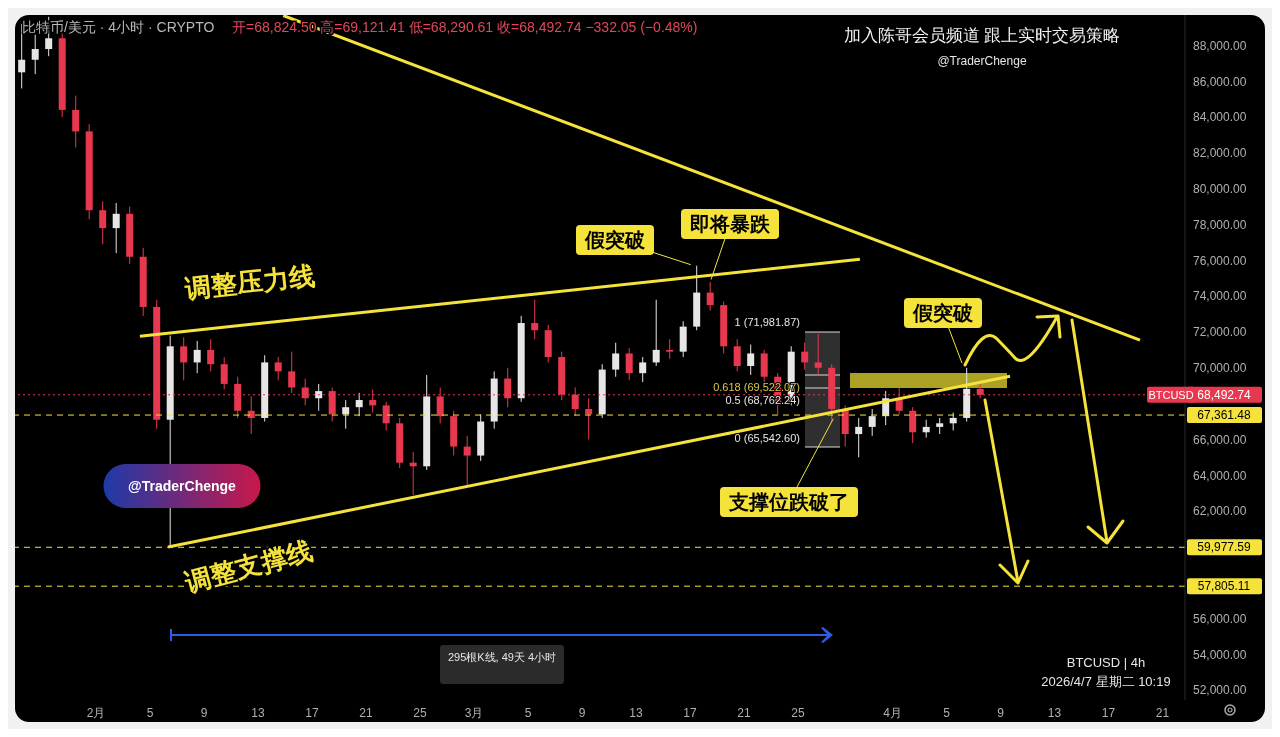 The width and height of the screenshot is (1280, 737). What do you see at coordinates (1220, 45) in the screenshot?
I see `y-tick-label: 88,000.00` at bounding box center [1220, 45].